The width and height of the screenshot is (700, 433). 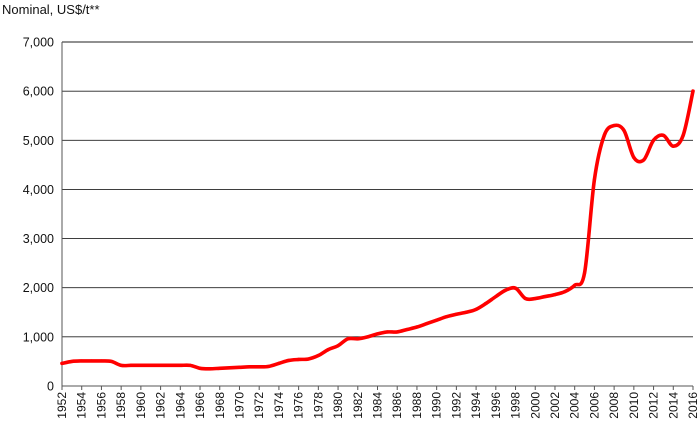 I want to click on x-tick-label: 2014, so click(x=673, y=405).